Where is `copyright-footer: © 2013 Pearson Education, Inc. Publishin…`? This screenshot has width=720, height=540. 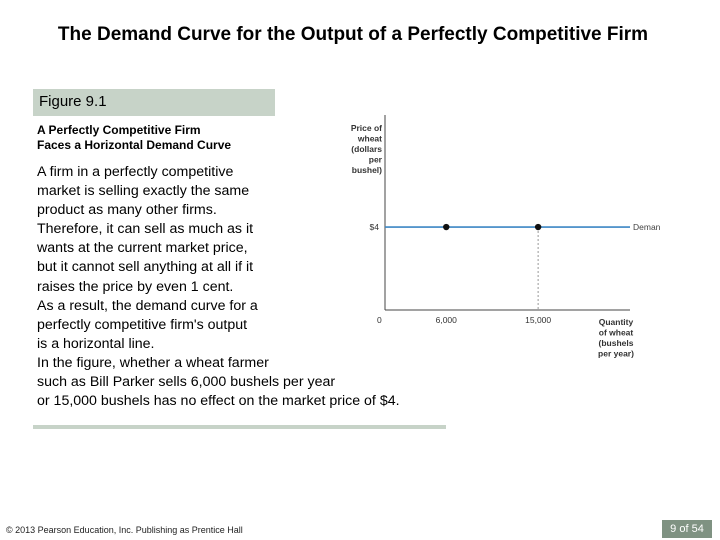 copyright-footer: © 2013 Pearson Education, Inc. Publishin… is located at coordinates (124, 530).